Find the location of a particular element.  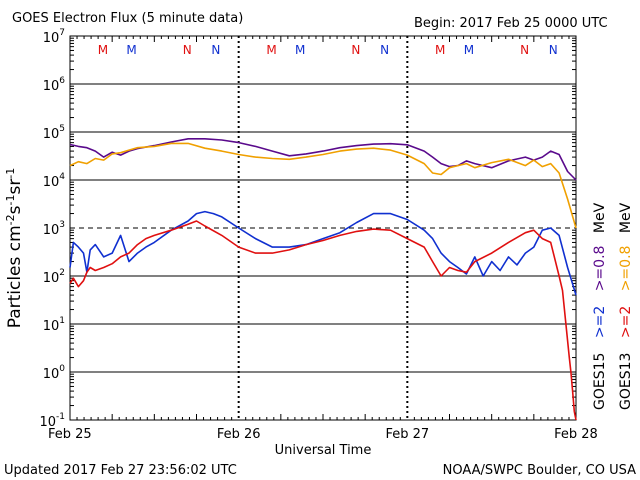

legend-goes13-08mev: >=0.8 is located at coordinates (626, 269).